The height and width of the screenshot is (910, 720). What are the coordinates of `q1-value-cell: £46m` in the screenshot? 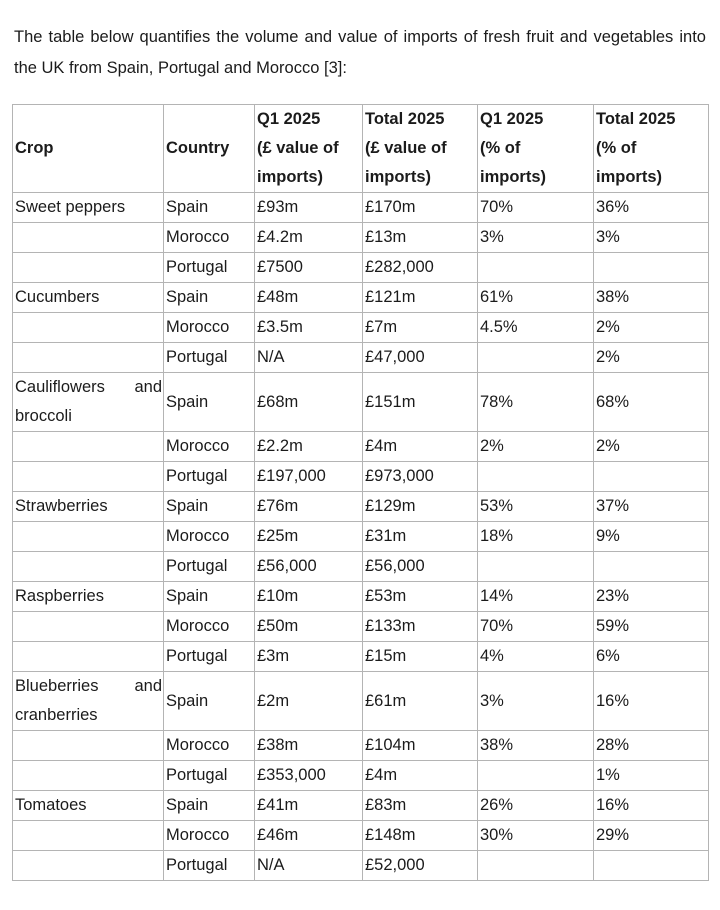 It's located at (308, 835).